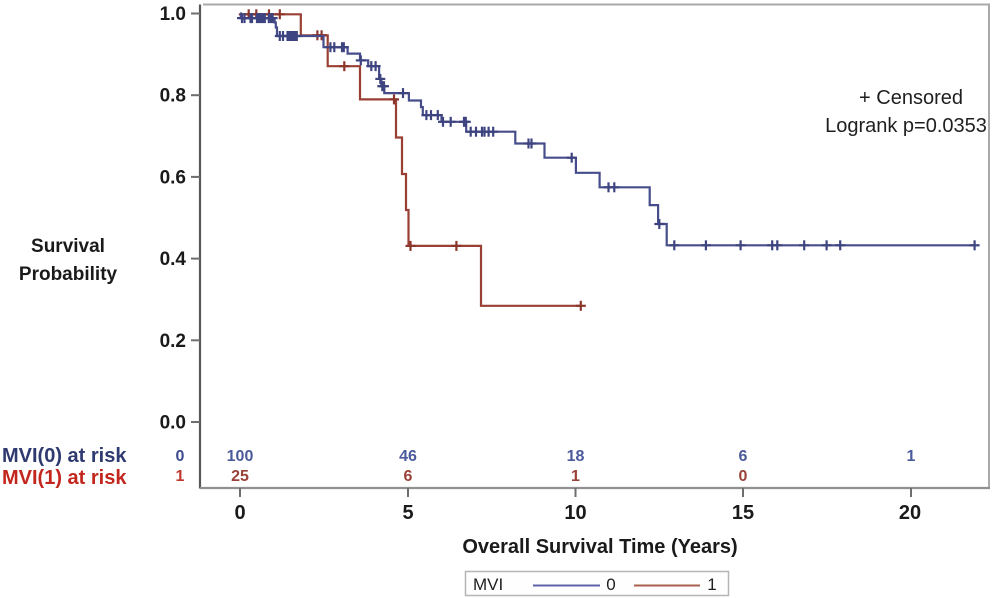 Image resolution: width=1000 pixels, height=598 pixels. What do you see at coordinates (408, 456) in the screenshot?
I see `svg-text: 46` at bounding box center [408, 456].